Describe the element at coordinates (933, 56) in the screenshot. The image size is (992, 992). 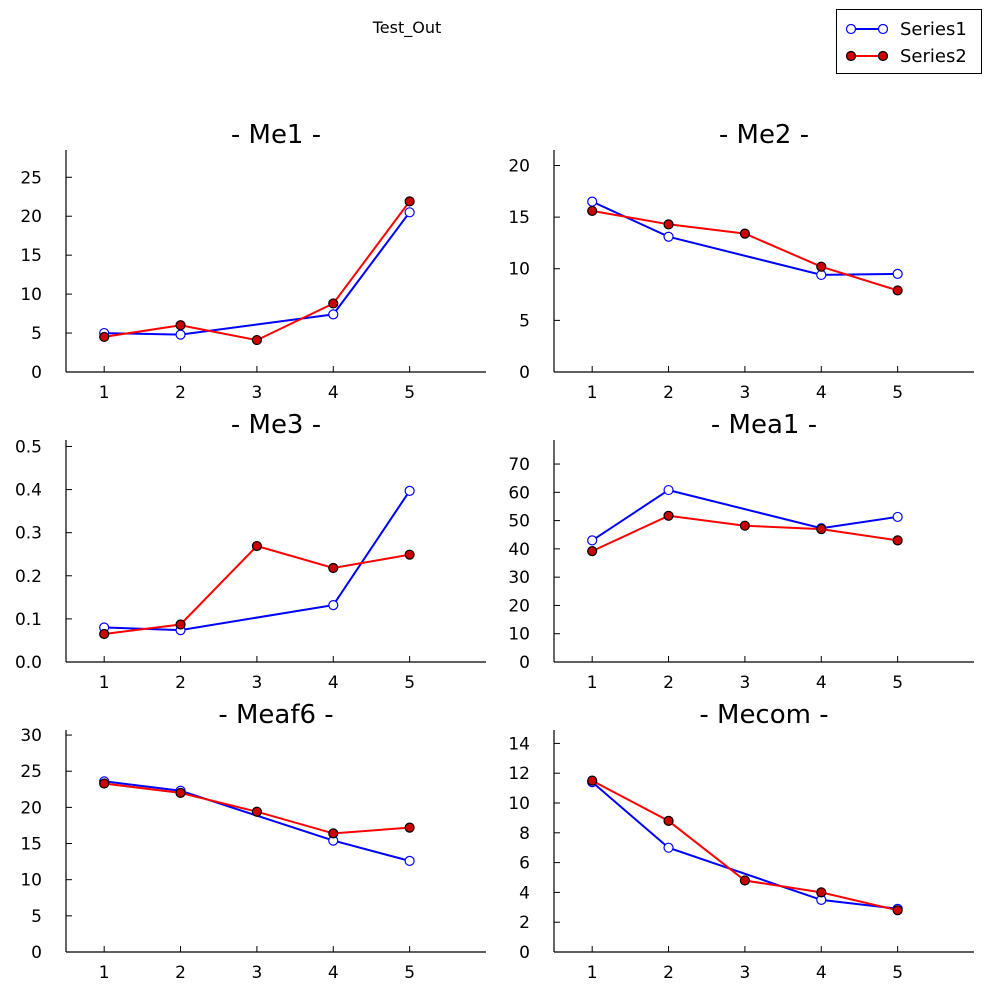
I see `legend-label-series2: Series2` at that location.